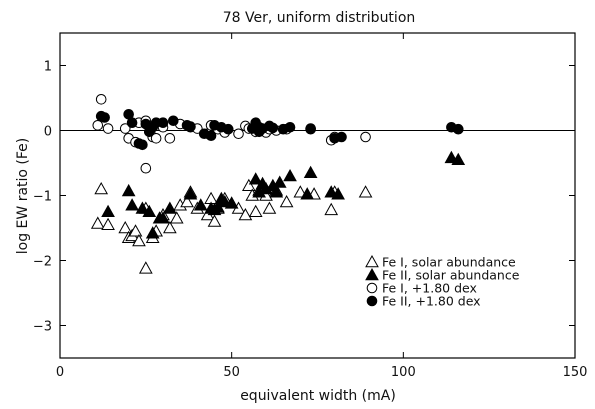  What do you see at coordinates (451, 275) in the screenshot?
I see `legend-label: Fe II, solar abundance` at bounding box center [451, 275].